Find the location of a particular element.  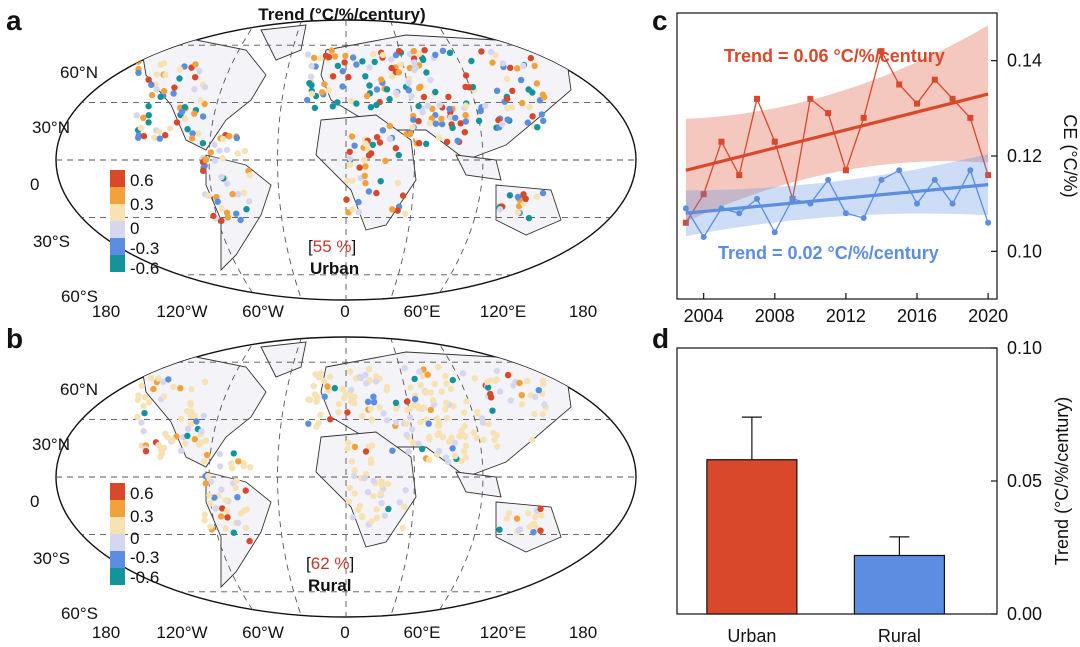

legend-a: 0.6 0.3 0 -0.3 -0.6 is located at coordinates (134, 224).